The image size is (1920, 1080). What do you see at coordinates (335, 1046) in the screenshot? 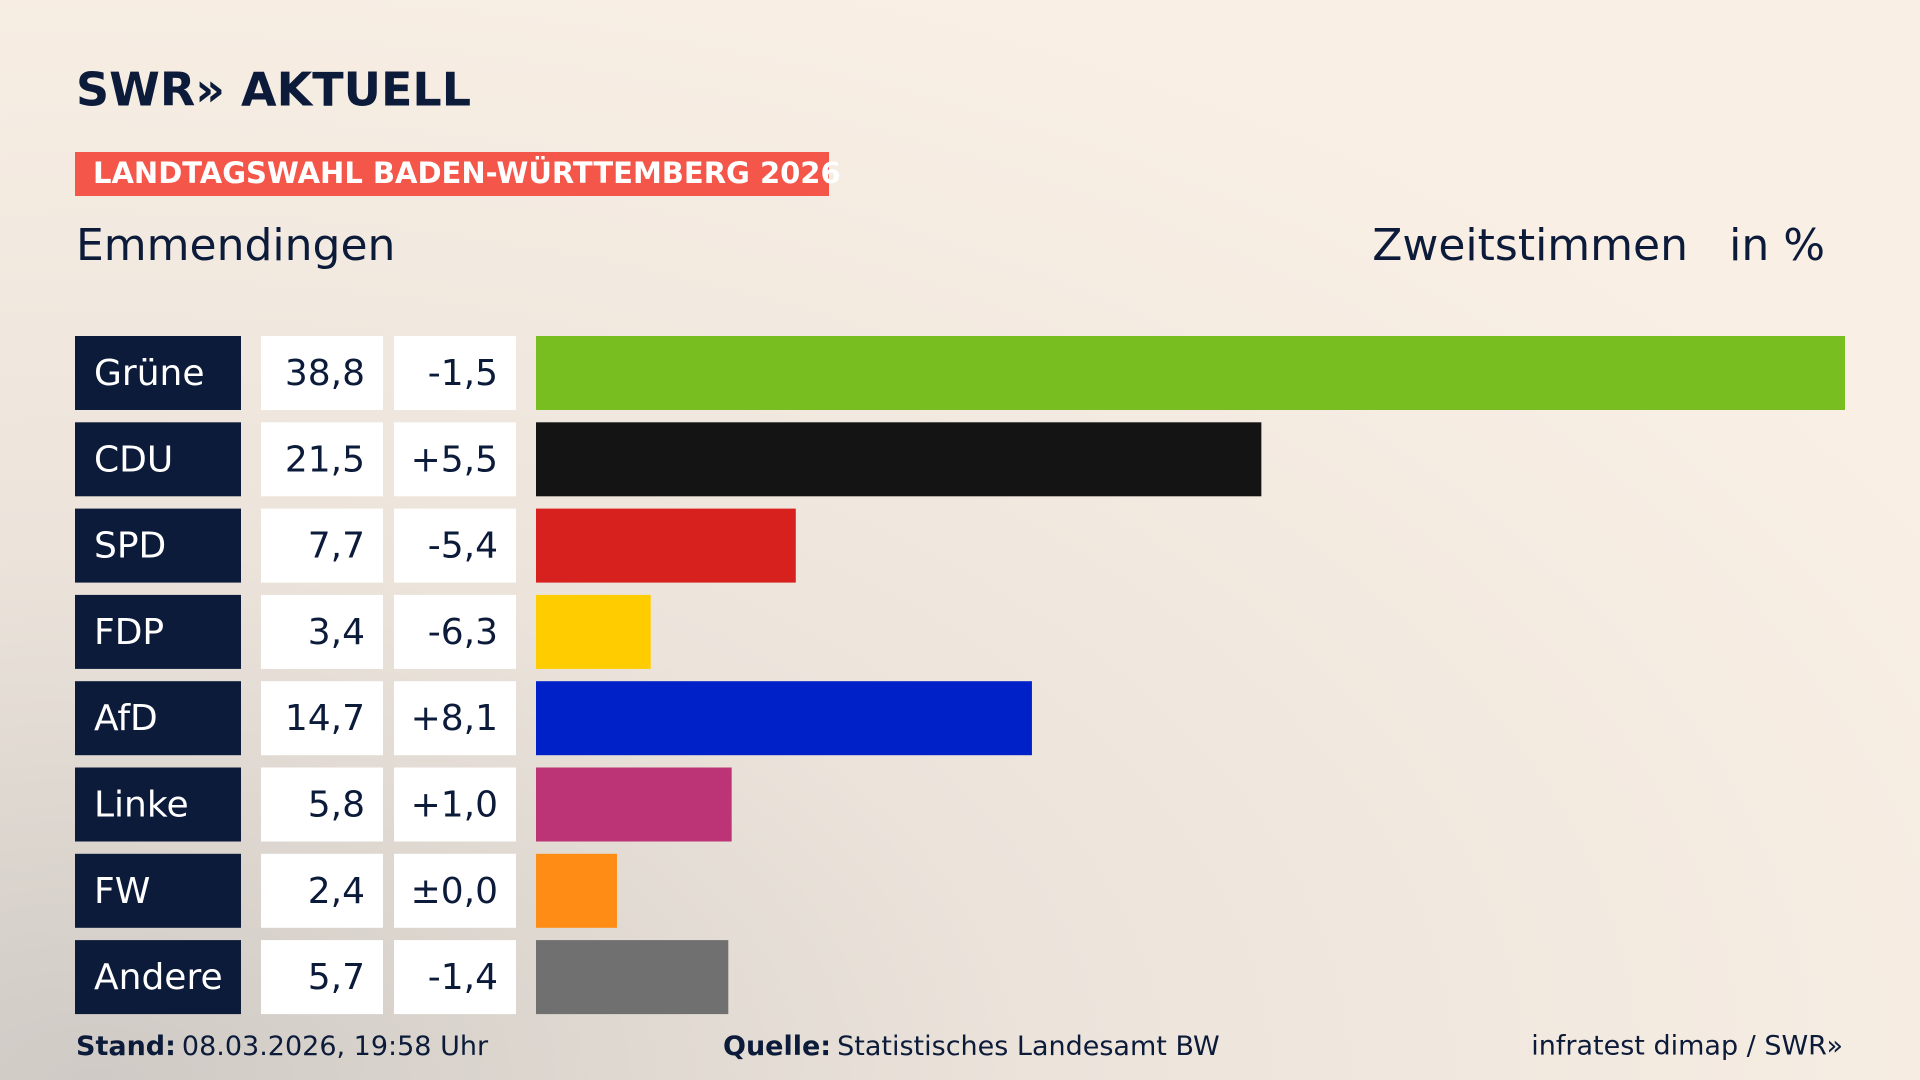
I see `stand-value: 08.03.2026, 19:58 Uhr` at bounding box center [335, 1046].